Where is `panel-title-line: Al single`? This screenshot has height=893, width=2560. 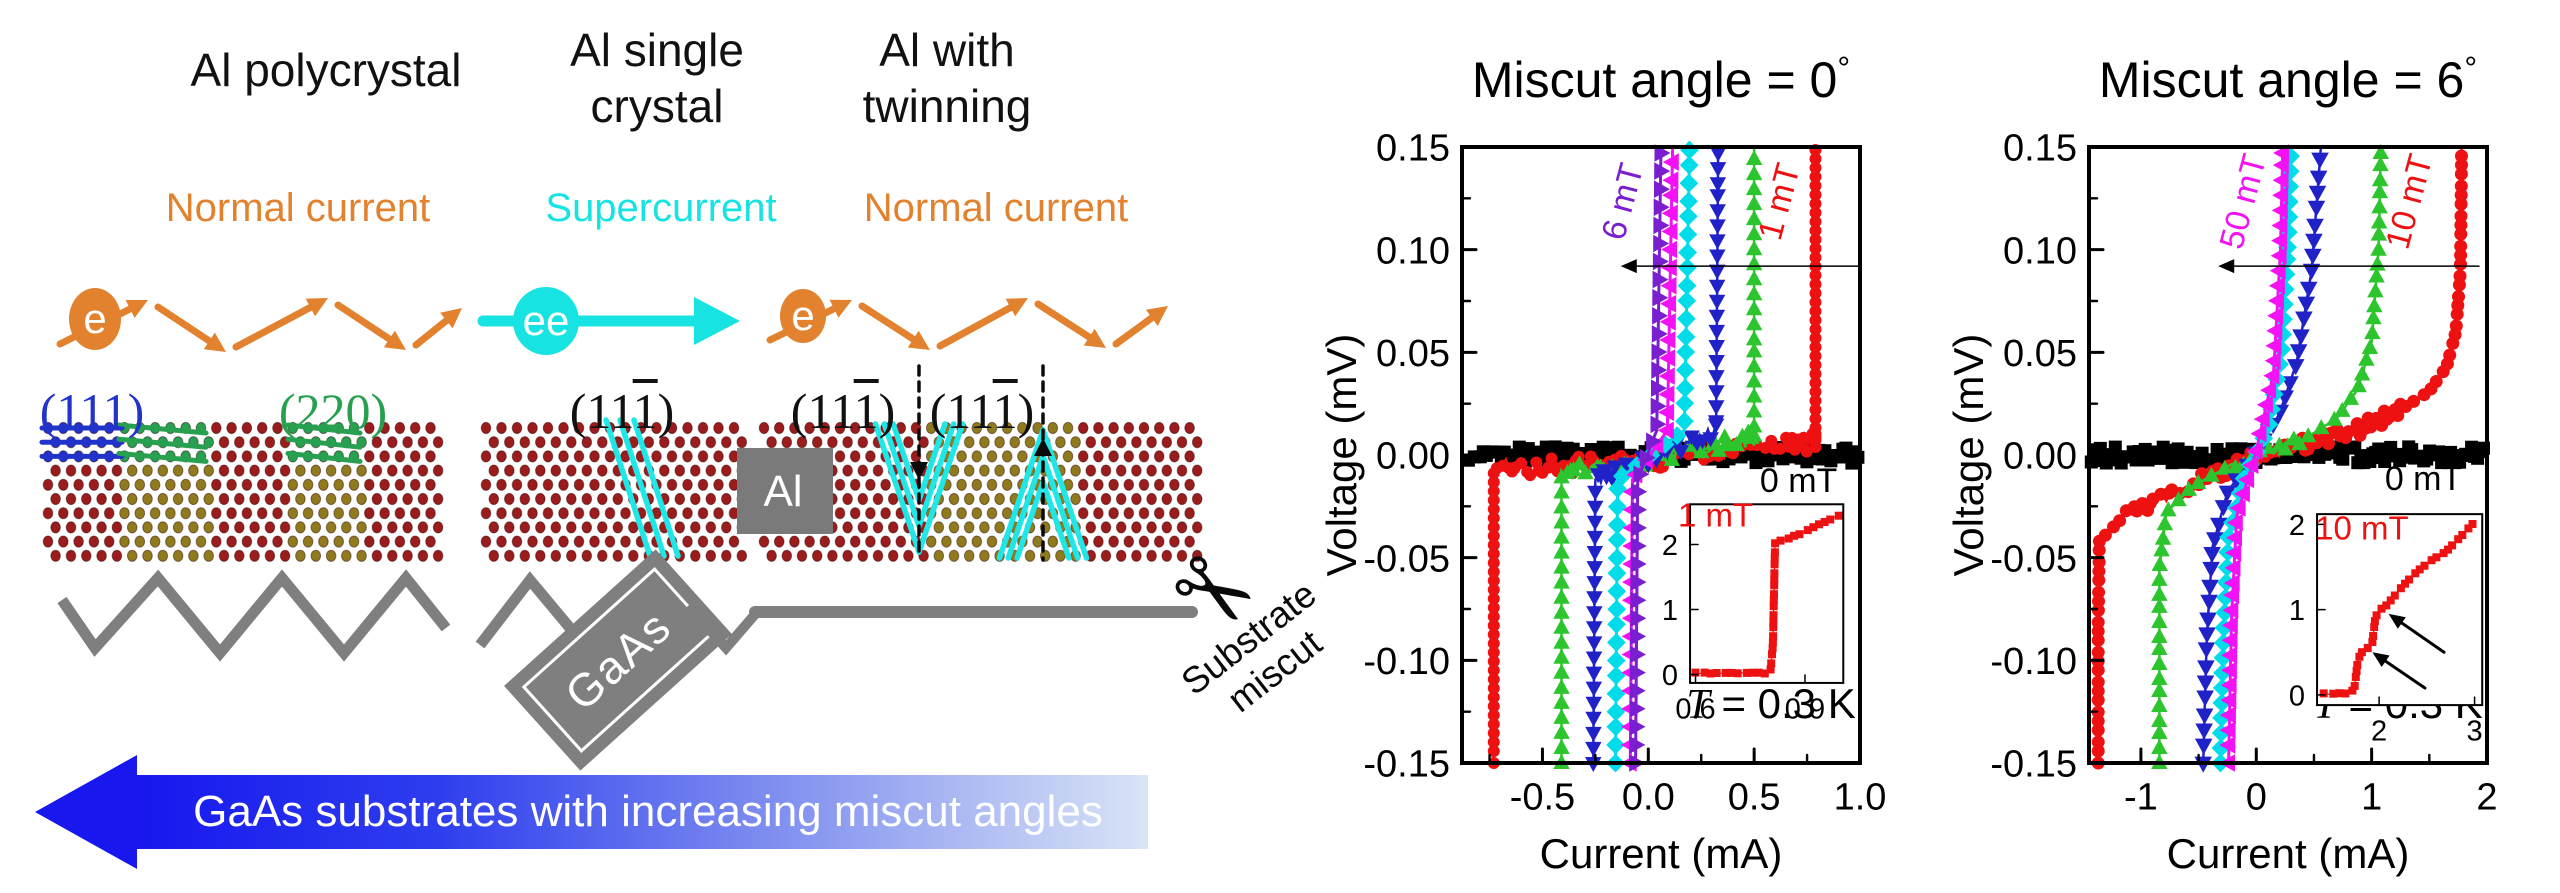
panel-title-line: Al single is located at coordinates (657, 50).